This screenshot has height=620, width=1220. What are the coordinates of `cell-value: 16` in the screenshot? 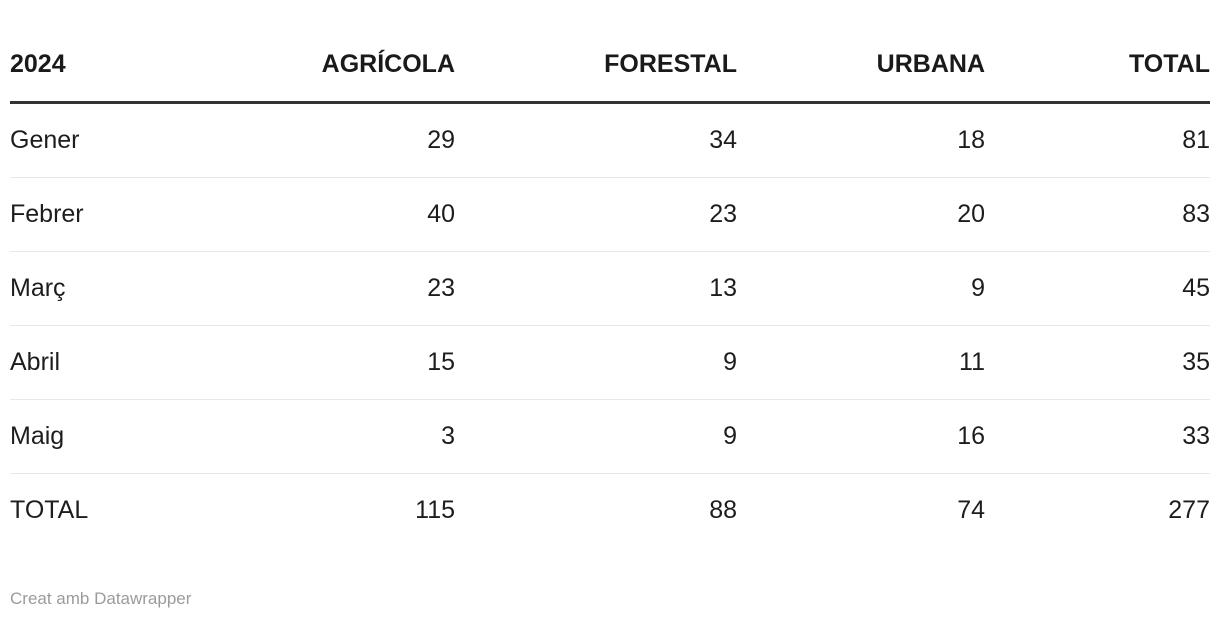 It's located at (861, 436).